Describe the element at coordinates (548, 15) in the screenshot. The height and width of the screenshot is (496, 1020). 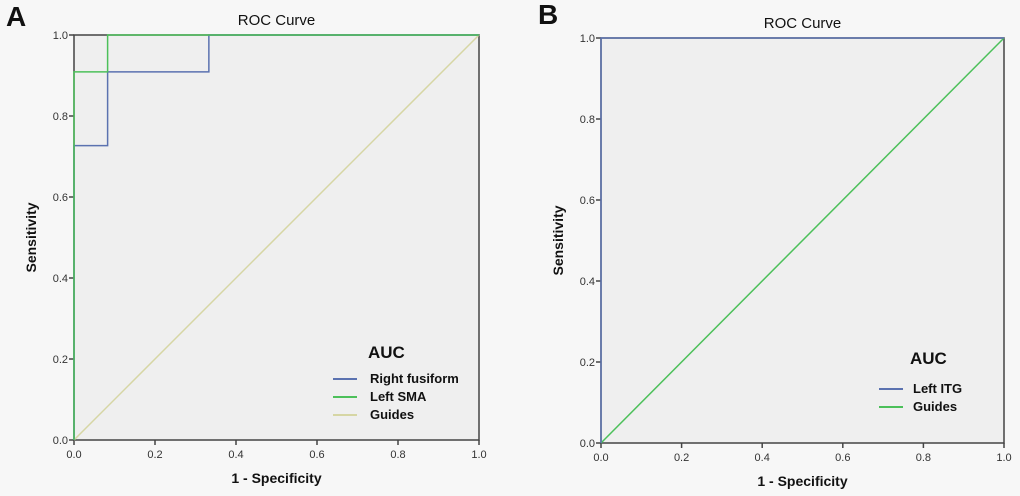
I see `panel-label: B` at that location.